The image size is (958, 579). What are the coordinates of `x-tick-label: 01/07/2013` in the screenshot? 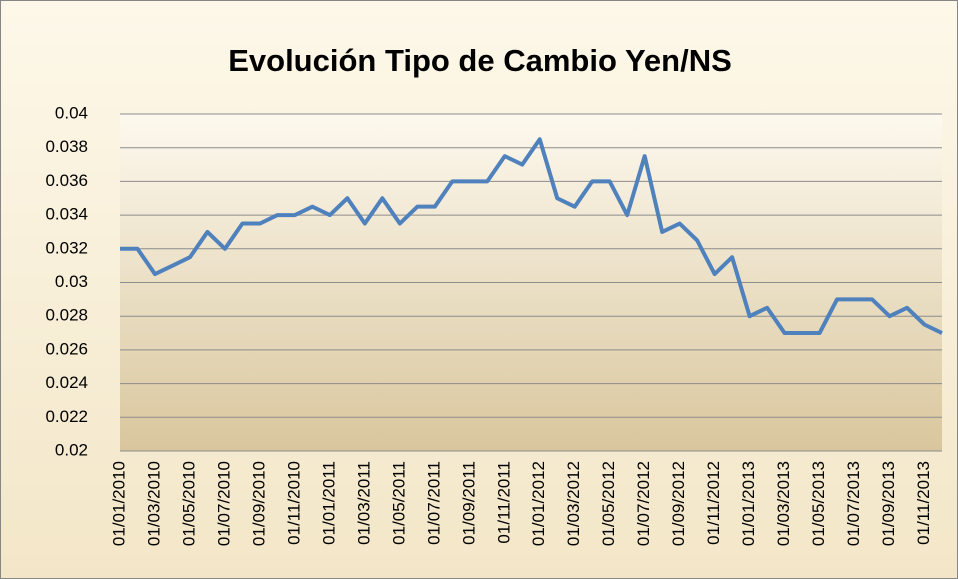 It's located at (853, 503).